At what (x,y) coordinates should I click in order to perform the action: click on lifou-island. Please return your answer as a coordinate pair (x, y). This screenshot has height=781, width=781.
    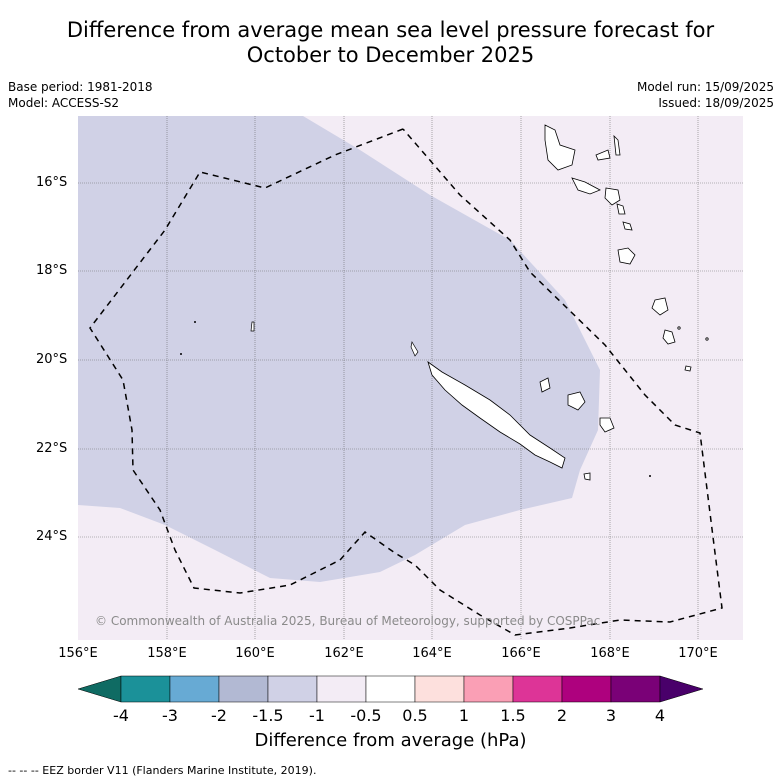
    Looking at the image, I should click on (576, 401).